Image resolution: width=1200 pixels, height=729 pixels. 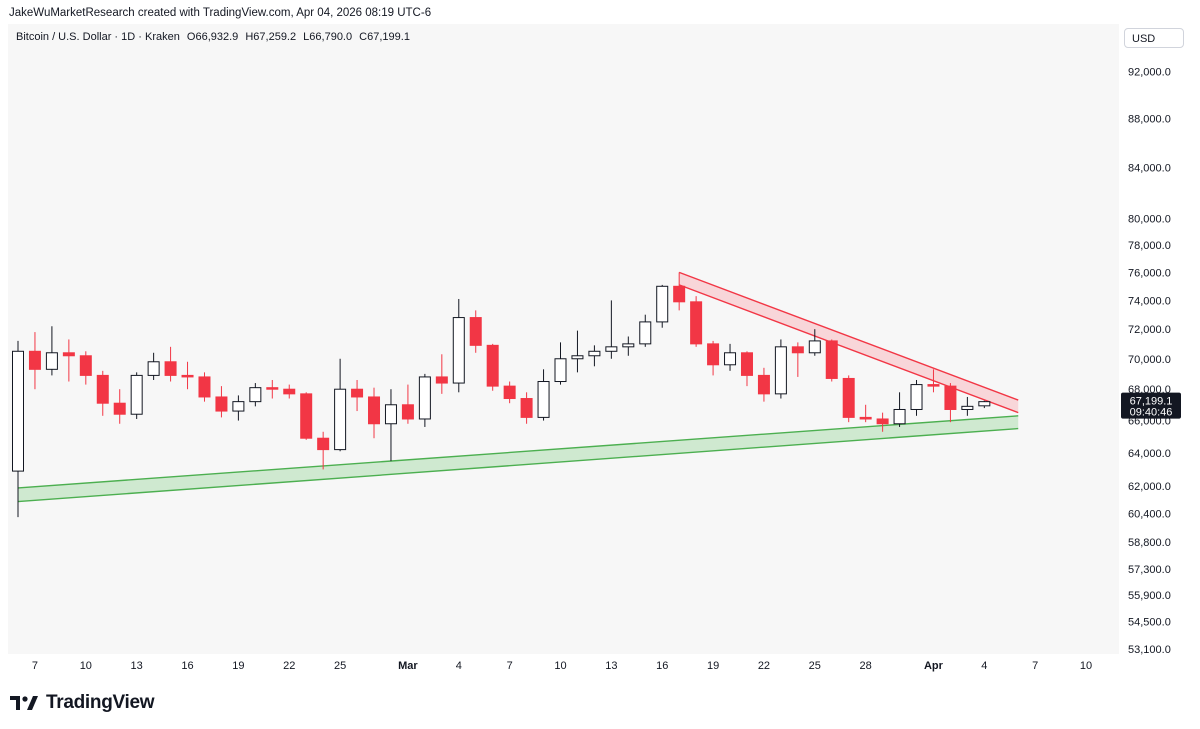 What do you see at coordinates (1149, 73) in the screenshot?
I see `price-tick-label: 92,000.0` at bounding box center [1149, 73].